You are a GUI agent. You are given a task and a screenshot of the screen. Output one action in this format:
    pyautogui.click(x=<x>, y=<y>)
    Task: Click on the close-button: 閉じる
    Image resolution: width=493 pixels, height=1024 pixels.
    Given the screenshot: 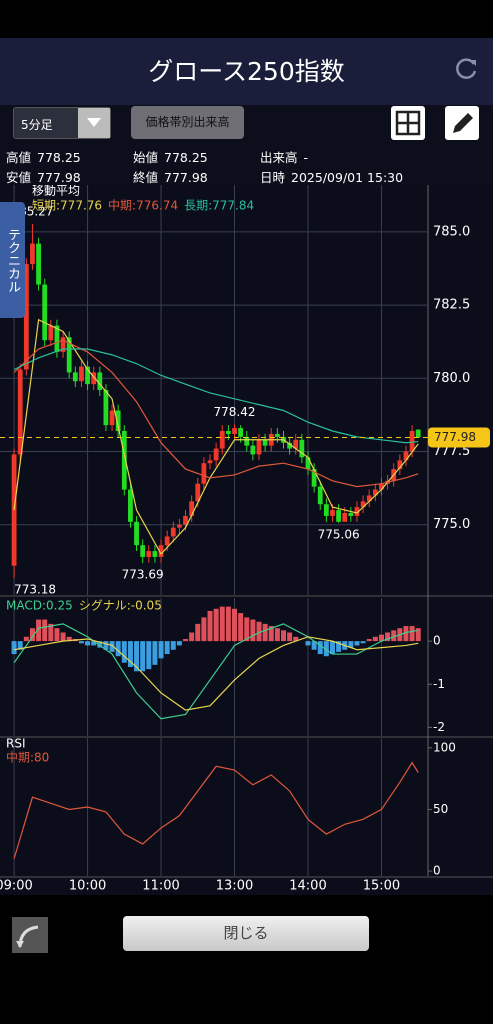 What is the action you would take?
    pyautogui.click(x=246, y=933)
    